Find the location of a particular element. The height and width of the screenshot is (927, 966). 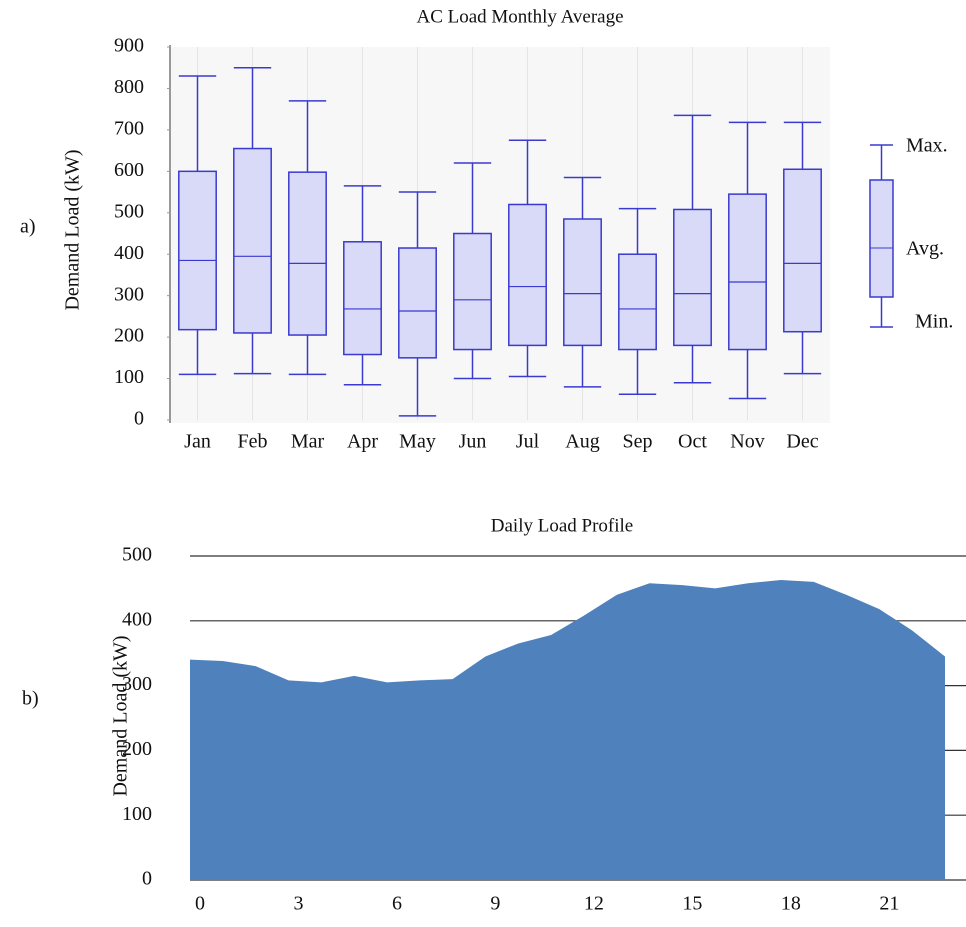

x-tick-label: 6 is located at coordinates (397, 904).